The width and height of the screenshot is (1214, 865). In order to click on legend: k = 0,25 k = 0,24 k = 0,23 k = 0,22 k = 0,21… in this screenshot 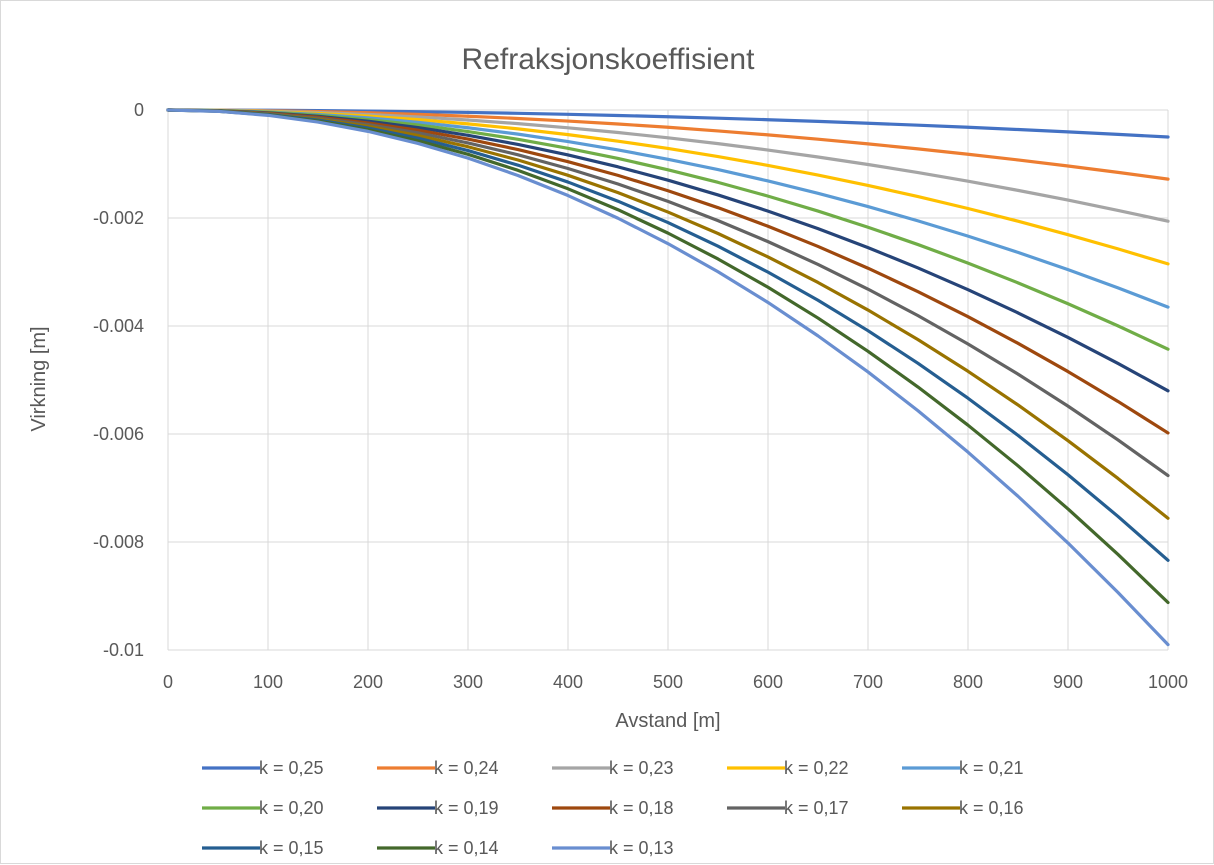, I will do `click(613, 808)`.